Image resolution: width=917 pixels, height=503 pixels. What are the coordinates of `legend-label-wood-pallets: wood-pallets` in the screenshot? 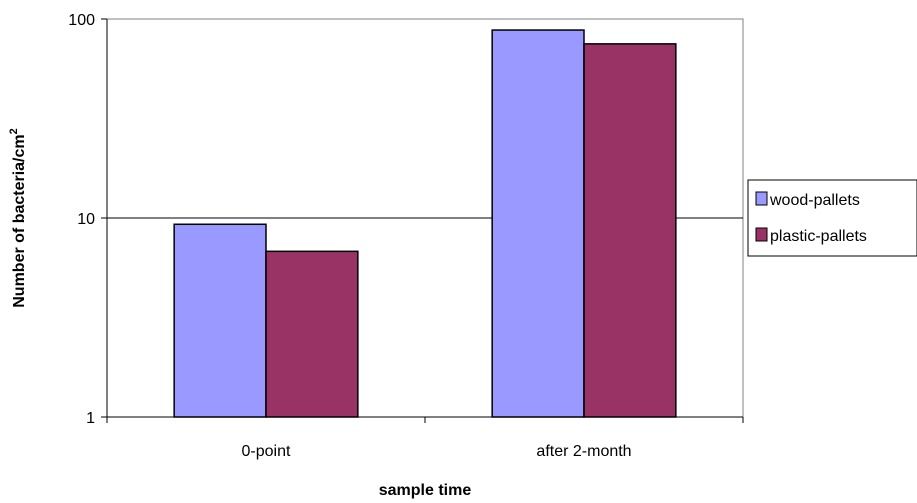 It's located at (814, 200).